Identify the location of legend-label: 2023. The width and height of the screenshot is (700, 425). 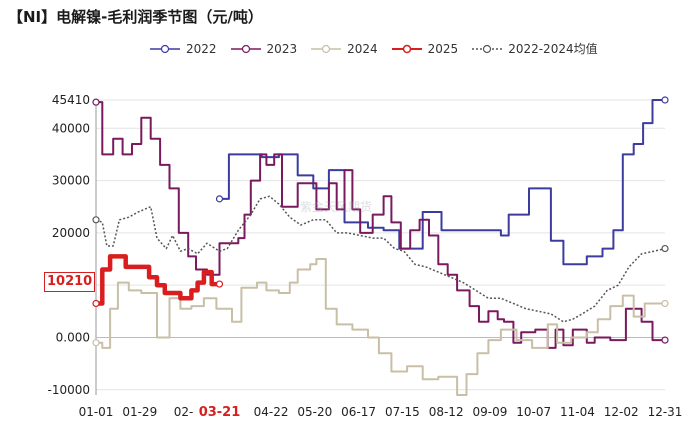
(282, 48).